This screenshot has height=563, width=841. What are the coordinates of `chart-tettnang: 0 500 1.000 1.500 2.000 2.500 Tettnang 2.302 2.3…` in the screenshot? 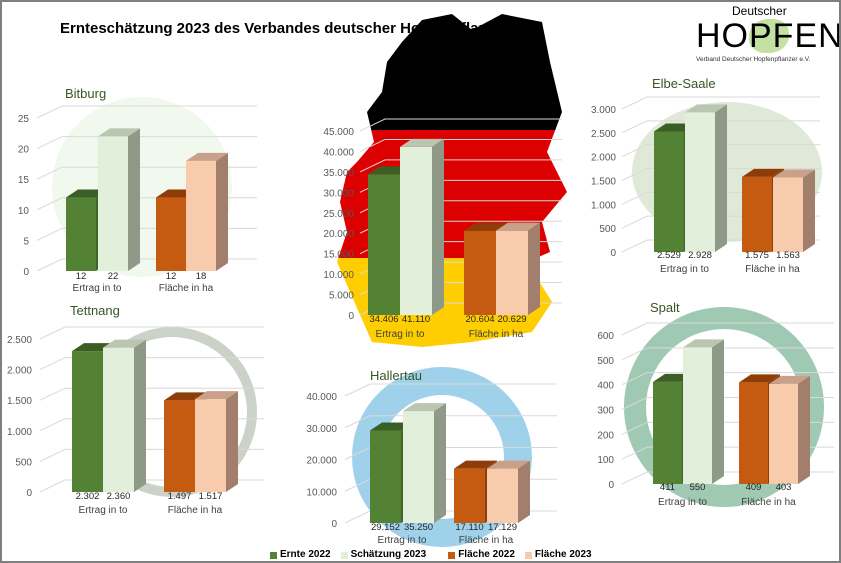 It's located at (135, 409).